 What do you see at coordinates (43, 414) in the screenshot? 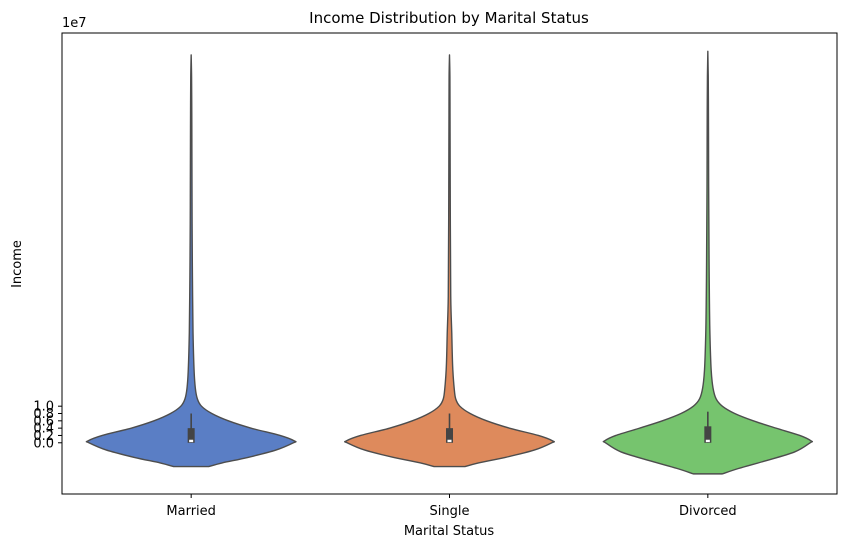
I see `y-tick-label: 0.8` at bounding box center [43, 414].